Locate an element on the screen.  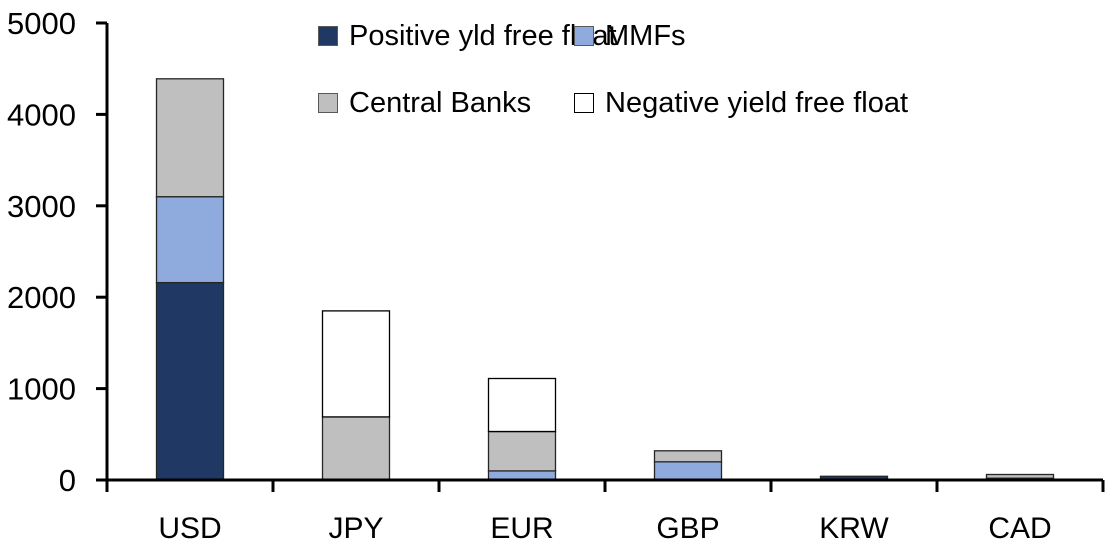
legend-item-mmfs: MMFs is located at coordinates (630, 36).